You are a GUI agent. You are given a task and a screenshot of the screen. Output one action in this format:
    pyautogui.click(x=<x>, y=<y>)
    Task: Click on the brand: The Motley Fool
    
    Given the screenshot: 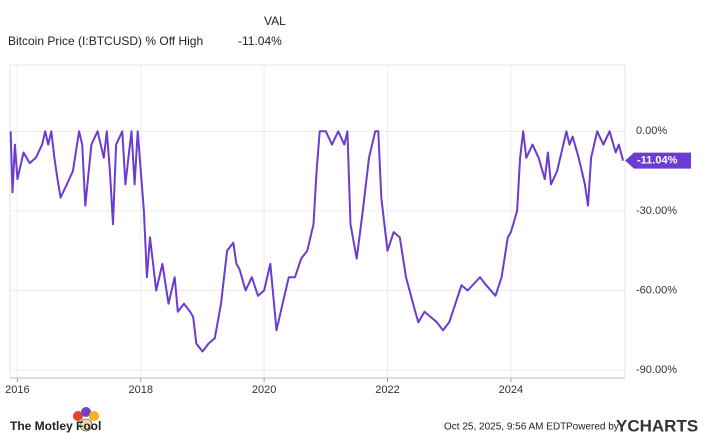 What is the action you would take?
    pyautogui.click(x=55, y=426)
    